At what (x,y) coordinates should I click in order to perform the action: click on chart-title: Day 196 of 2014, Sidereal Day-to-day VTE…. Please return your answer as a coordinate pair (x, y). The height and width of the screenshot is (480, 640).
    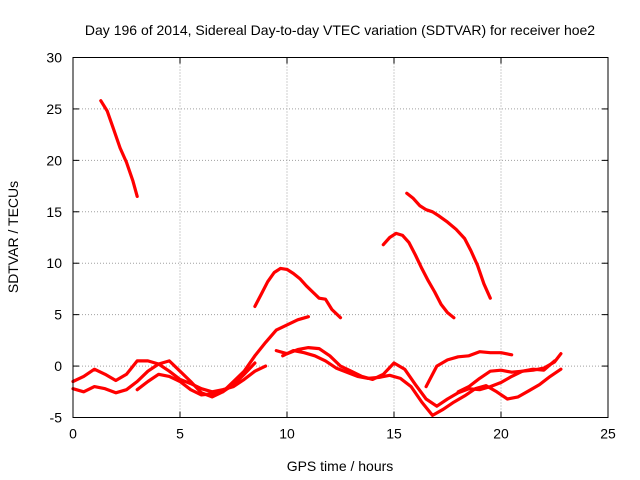
    Looking at the image, I should click on (340, 30).